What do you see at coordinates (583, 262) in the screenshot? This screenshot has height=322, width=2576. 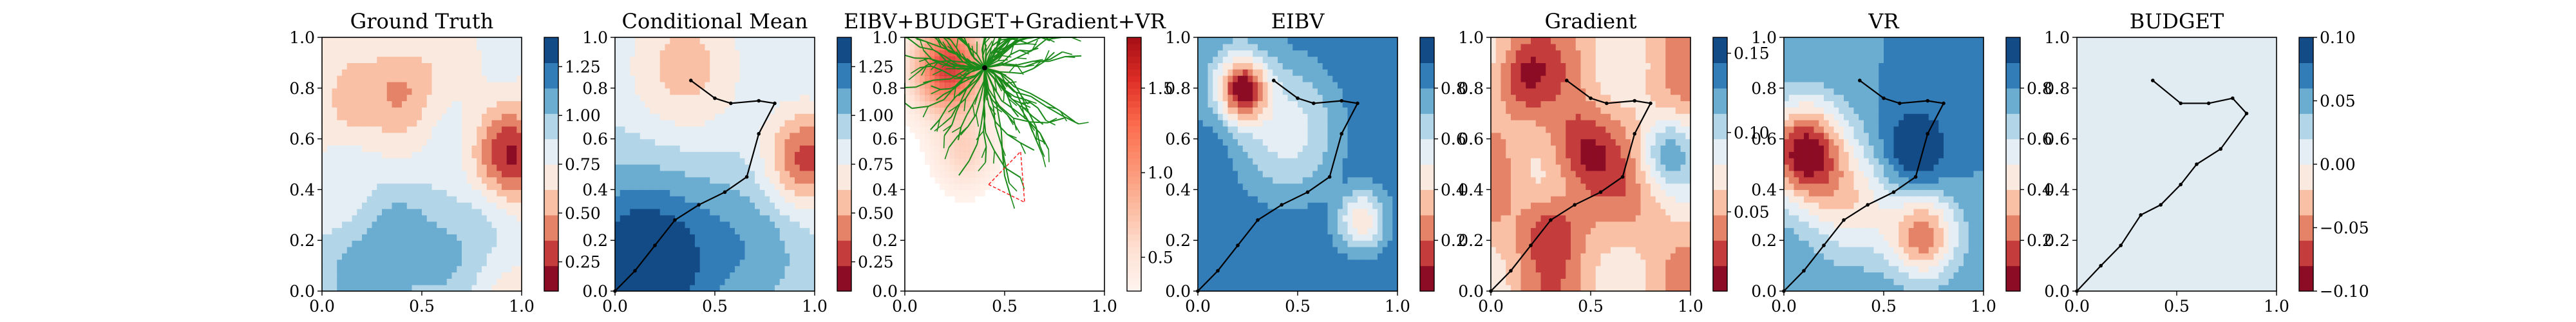 I see `colorbar-tick-label: 0.25` at bounding box center [583, 262].